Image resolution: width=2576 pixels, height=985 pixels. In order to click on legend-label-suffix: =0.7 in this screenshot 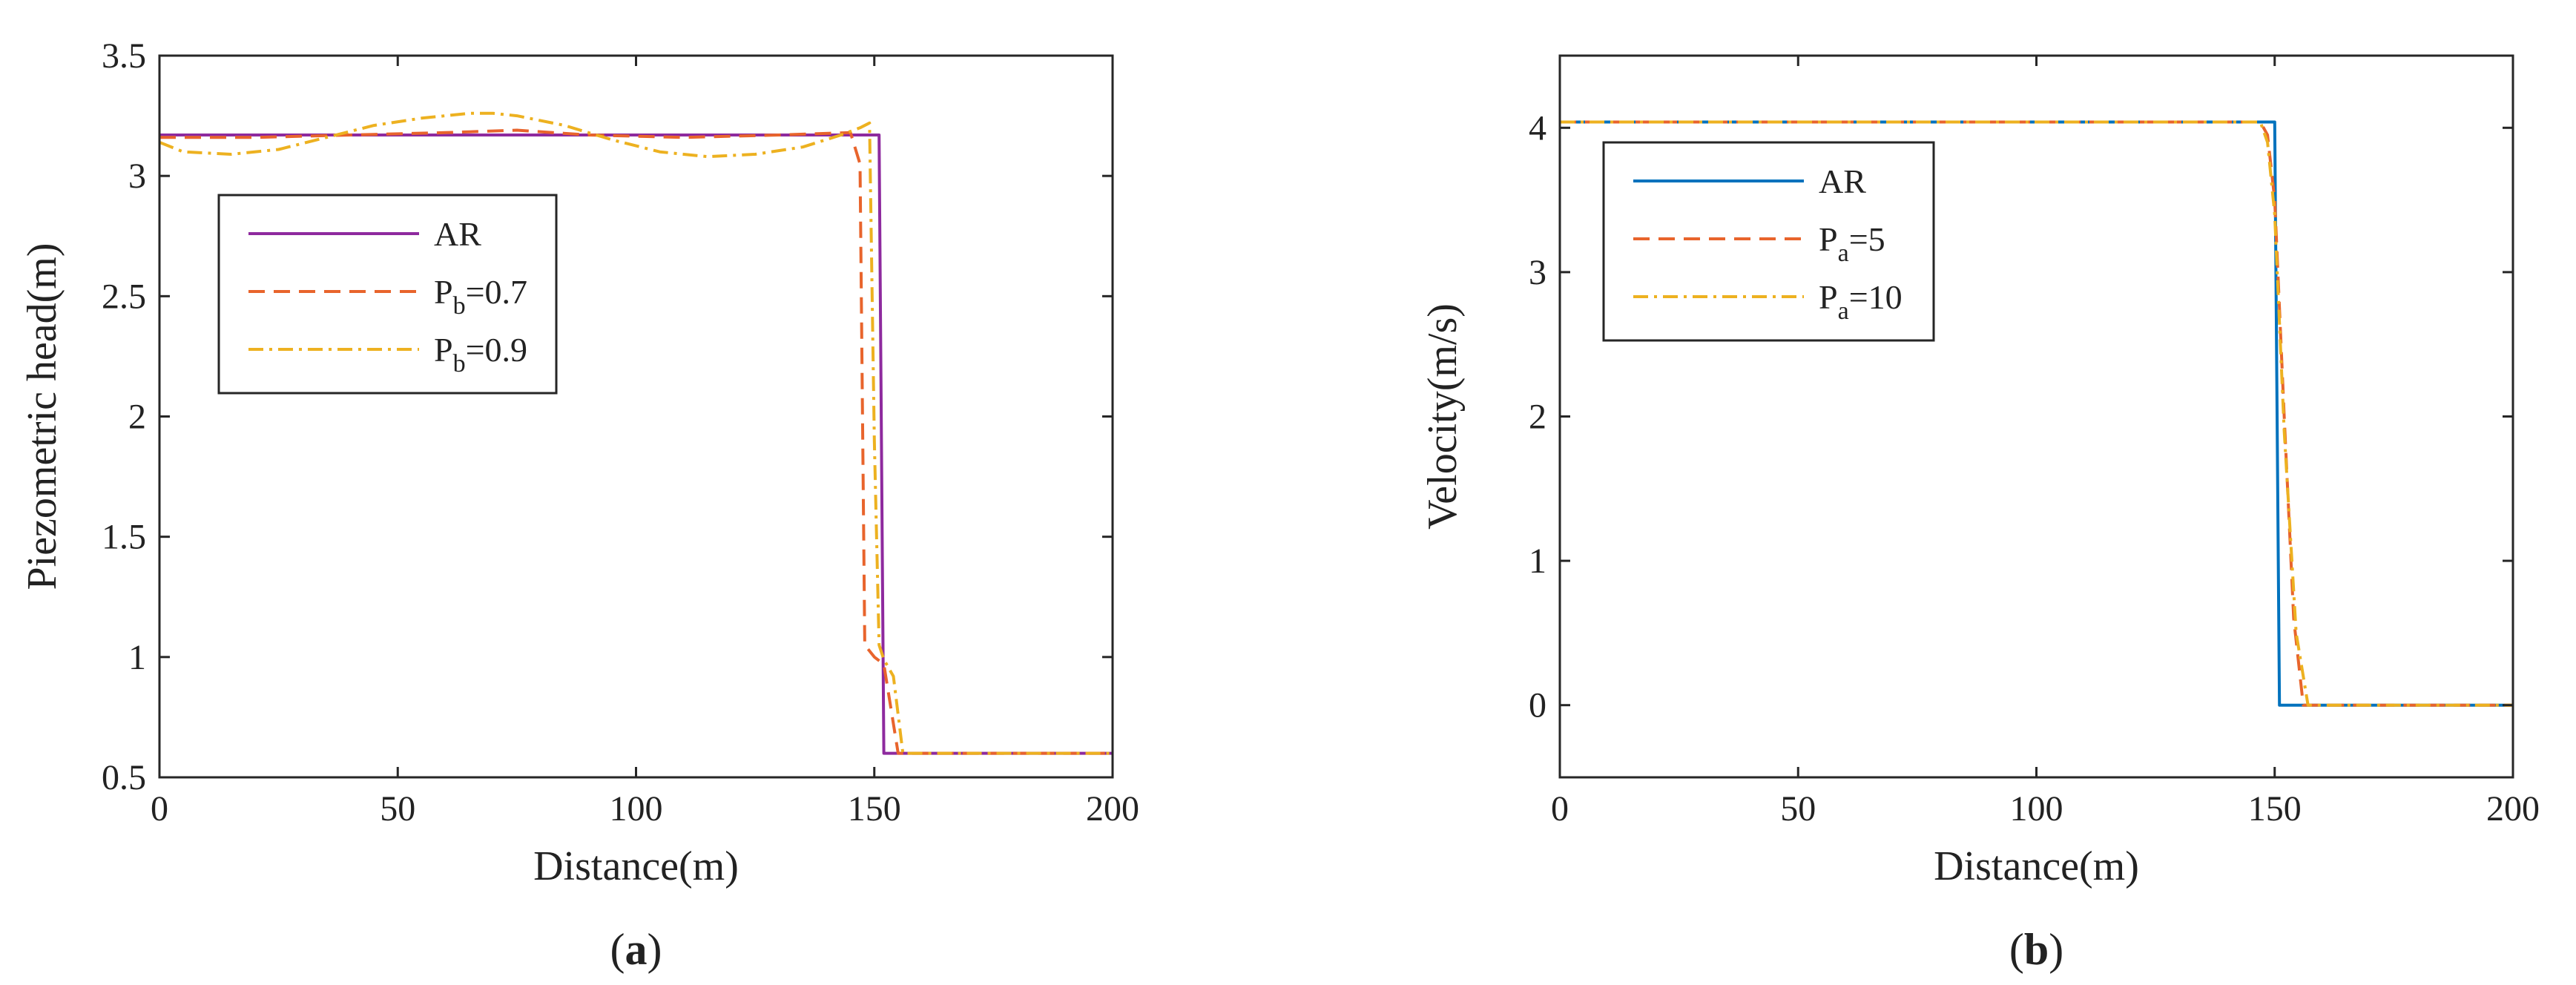, I will do `click(497, 292)`.